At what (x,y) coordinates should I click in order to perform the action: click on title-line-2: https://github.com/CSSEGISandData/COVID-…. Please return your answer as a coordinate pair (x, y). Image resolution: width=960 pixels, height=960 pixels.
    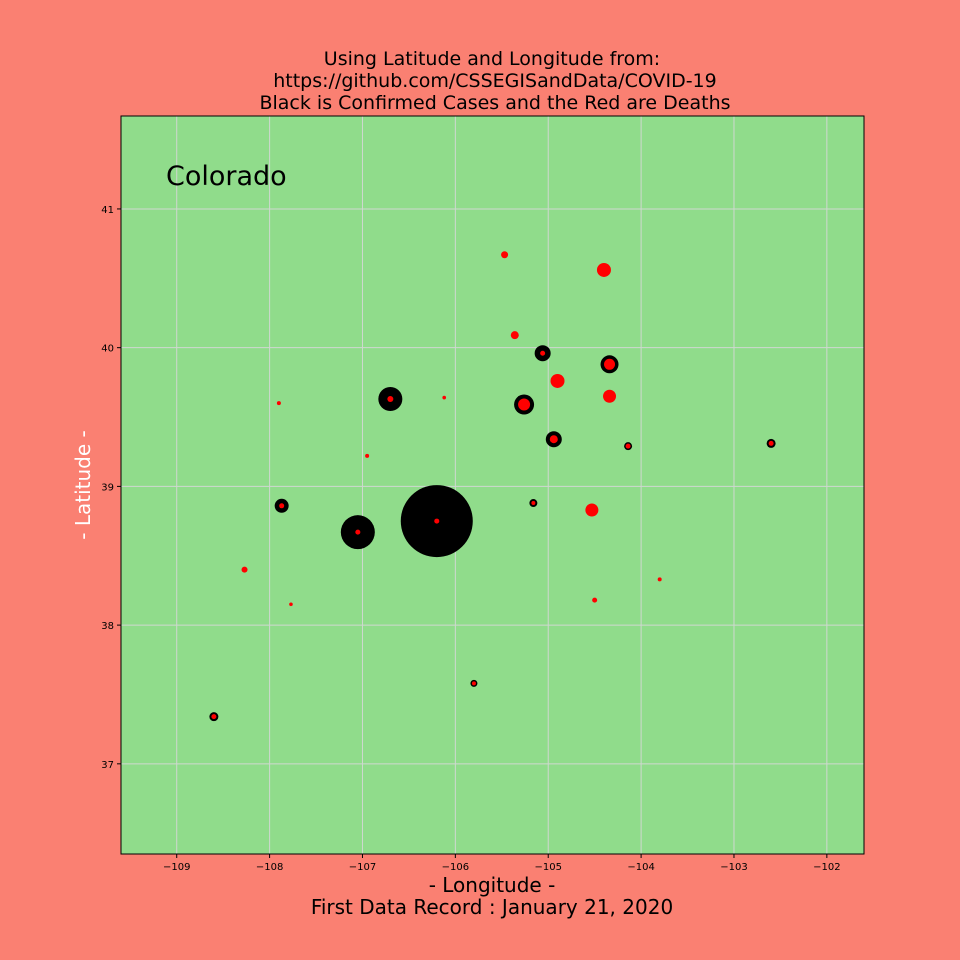
    Looking at the image, I should click on (495, 81).